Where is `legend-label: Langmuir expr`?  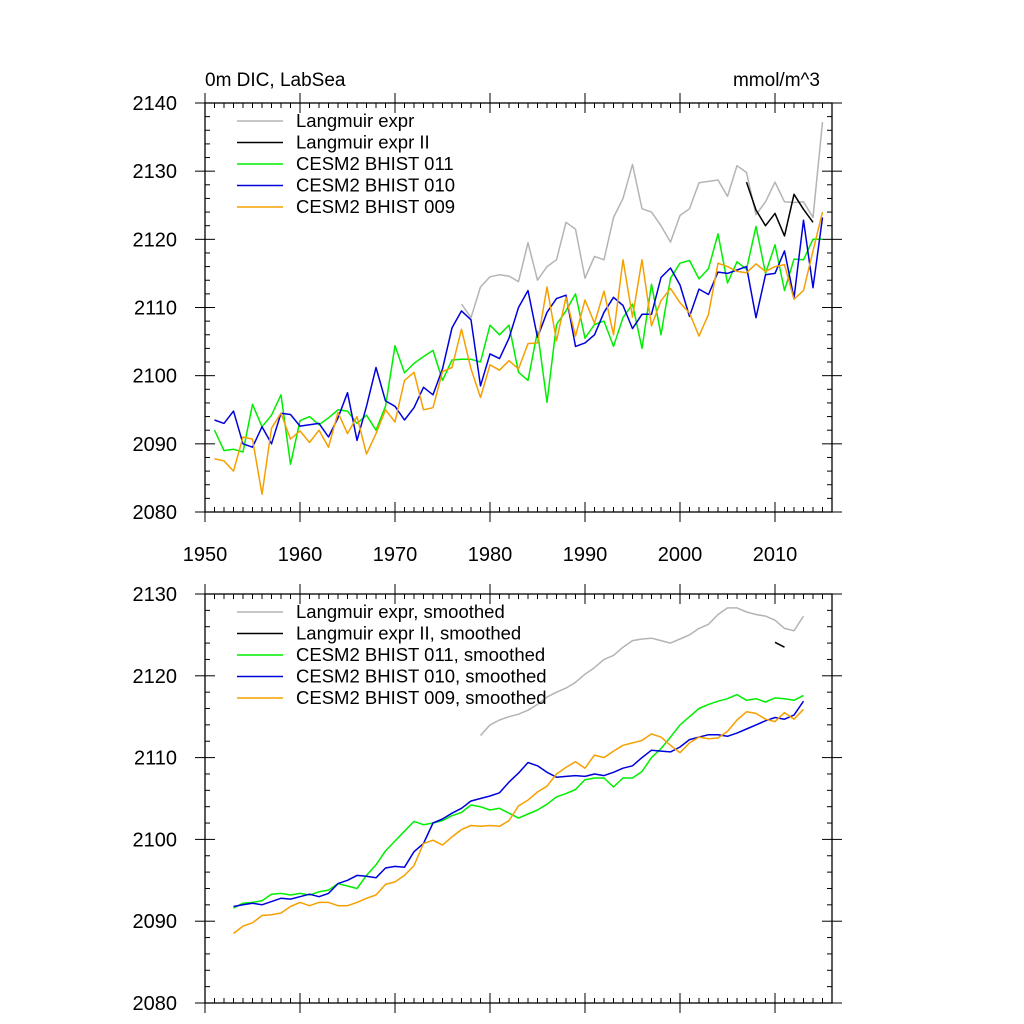 legend-label: Langmuir expr is located at coordinates (355, 120).